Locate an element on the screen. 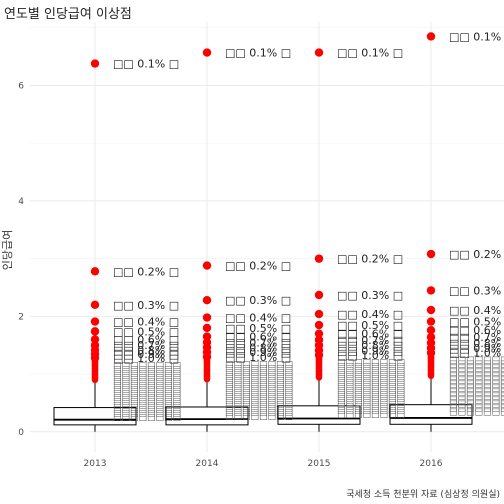  y-axis-label: 인당급여 is located at coordinates (7, 250).